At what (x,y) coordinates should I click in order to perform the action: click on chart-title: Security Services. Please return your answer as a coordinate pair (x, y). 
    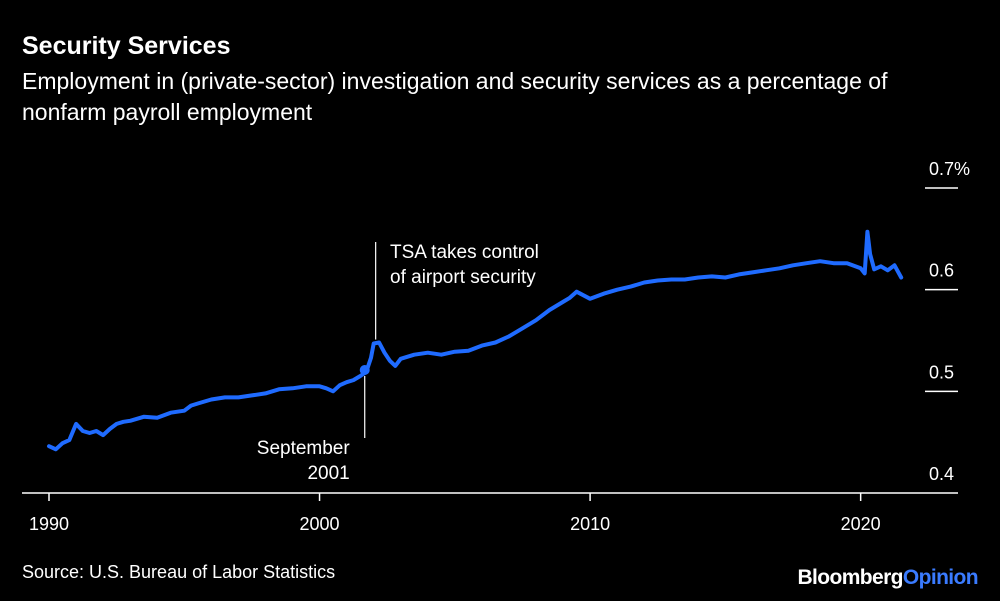
    Looking at the image, I should click on (126, 46).